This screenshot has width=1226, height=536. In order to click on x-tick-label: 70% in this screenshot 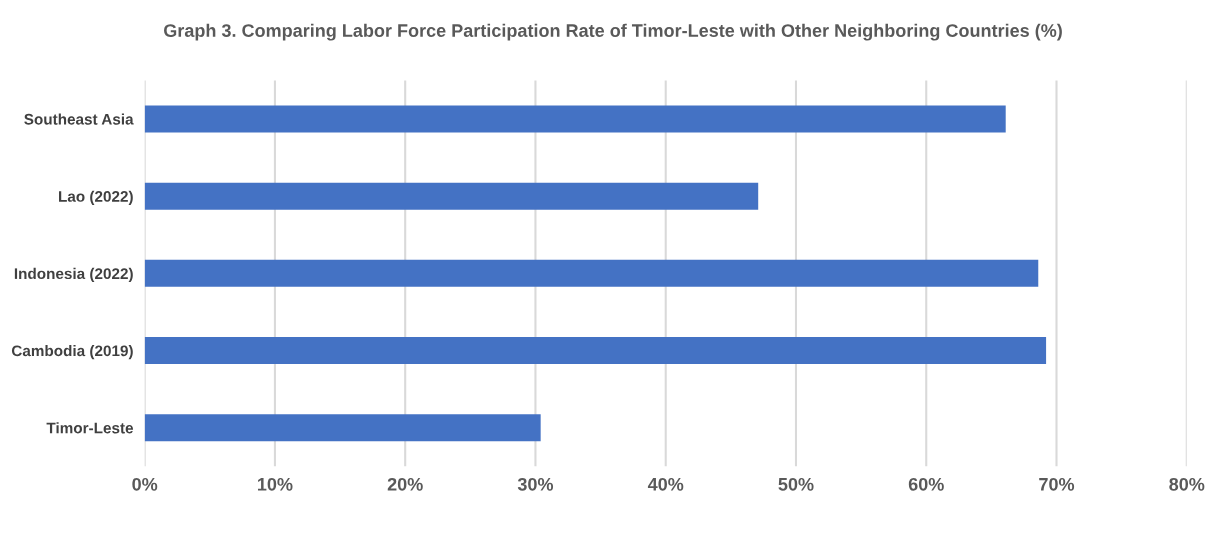, I will do `click(1057, 484)`.